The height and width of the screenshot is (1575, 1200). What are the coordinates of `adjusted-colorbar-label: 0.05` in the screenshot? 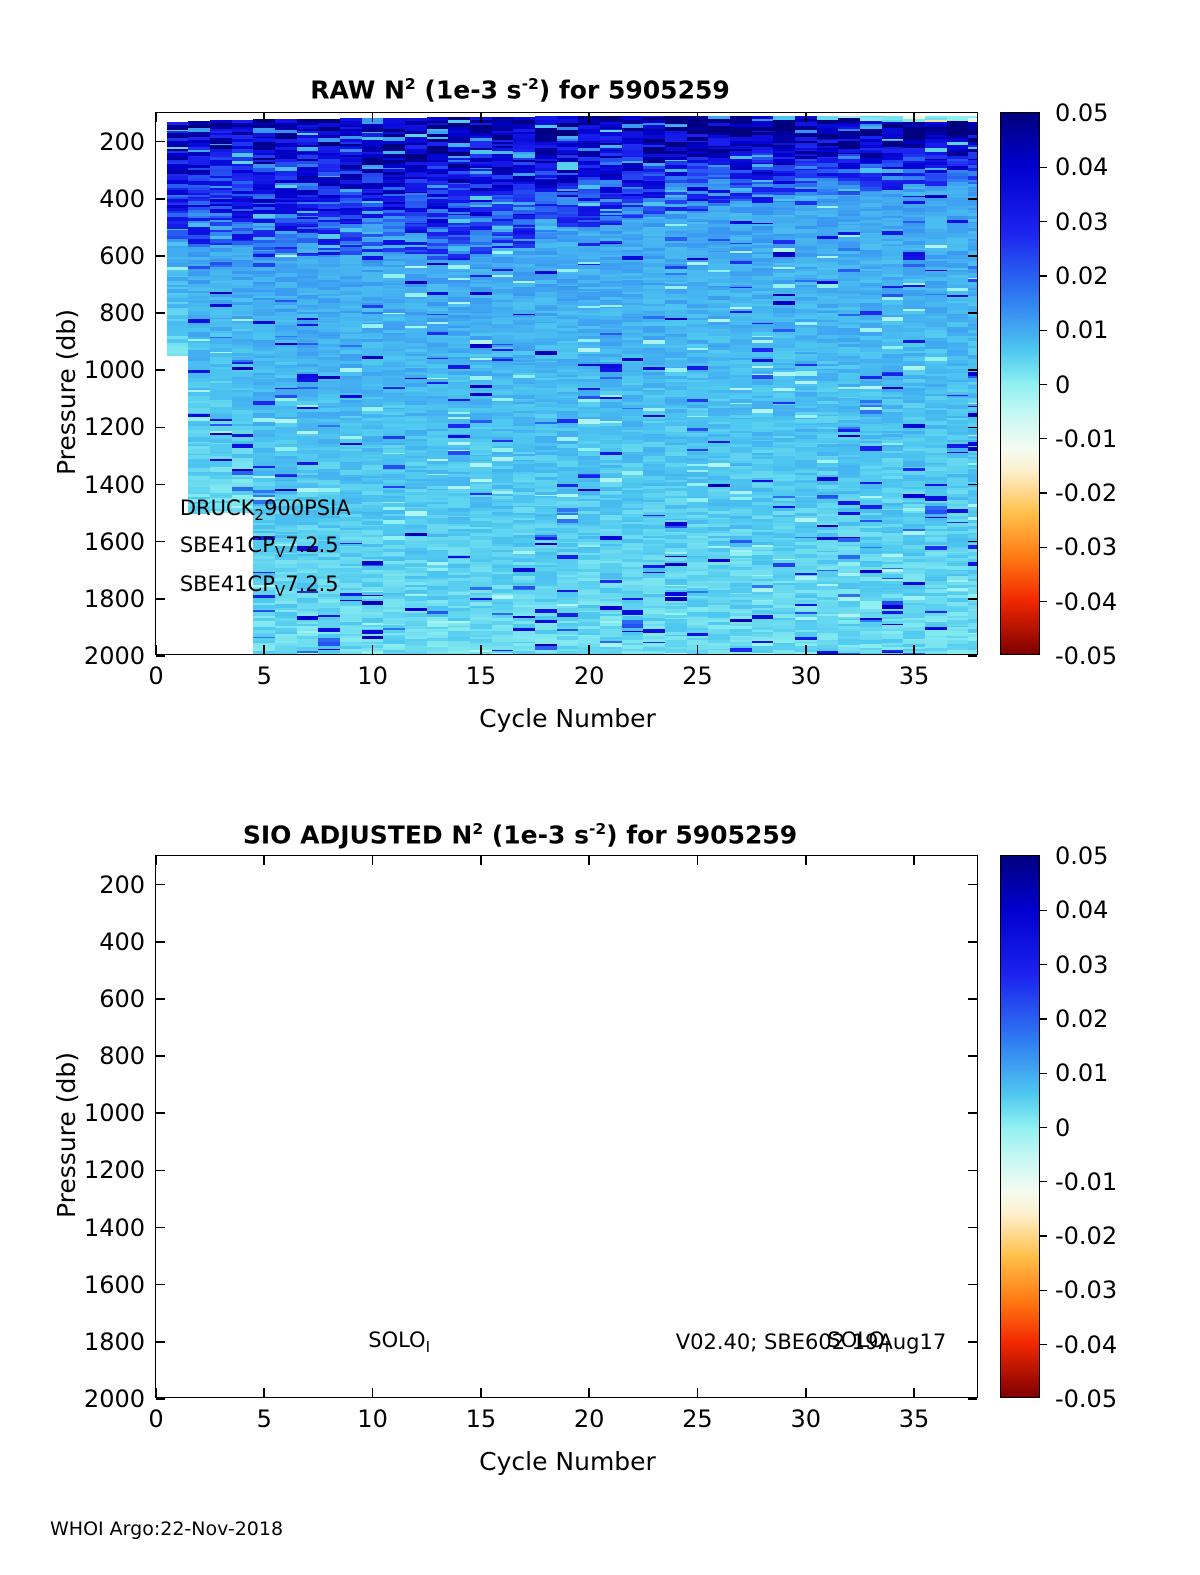 It's located at (1081, 856).